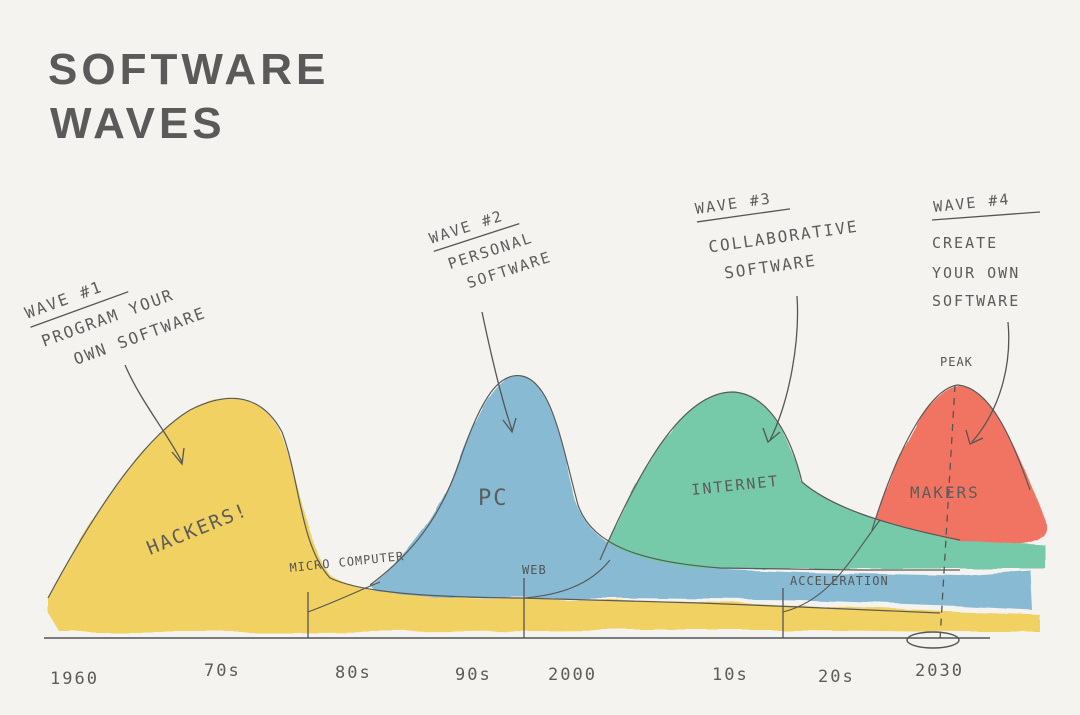 The height and width of the screenshot is (715, 1080). Describe the element at coordinates (839, 581) in the screenshot. I see `acceleration-label: ACCELERATION` at that location.